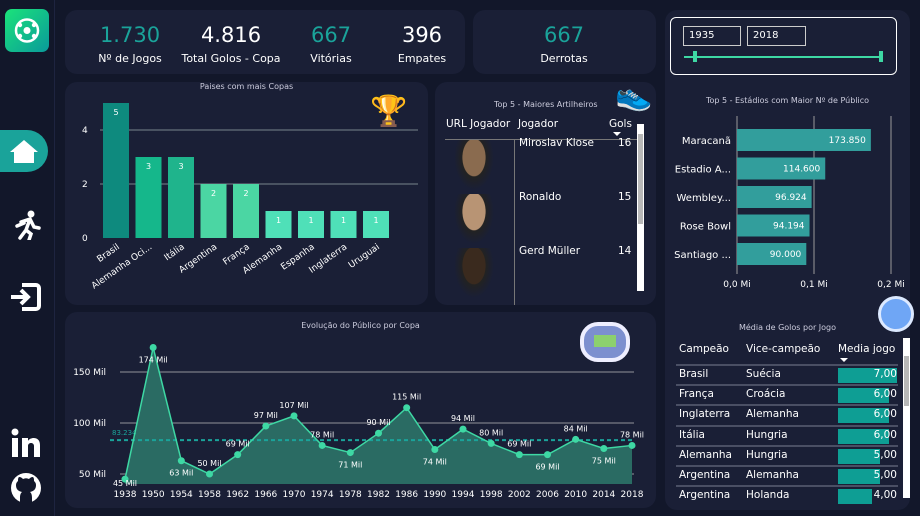 The height and width of the screenshot is (516, 920). I want to click on x-tick-label: 1982, so click(378, 495).